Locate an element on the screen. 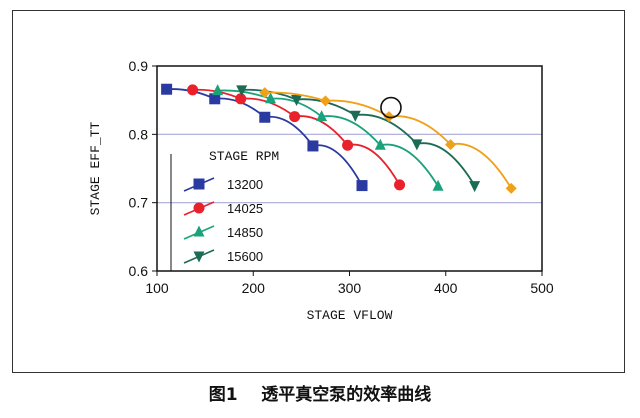 This screenshot has width=640, height=418. x-axis-label: STAGE VFLOW is located at coordinates (350, 315).